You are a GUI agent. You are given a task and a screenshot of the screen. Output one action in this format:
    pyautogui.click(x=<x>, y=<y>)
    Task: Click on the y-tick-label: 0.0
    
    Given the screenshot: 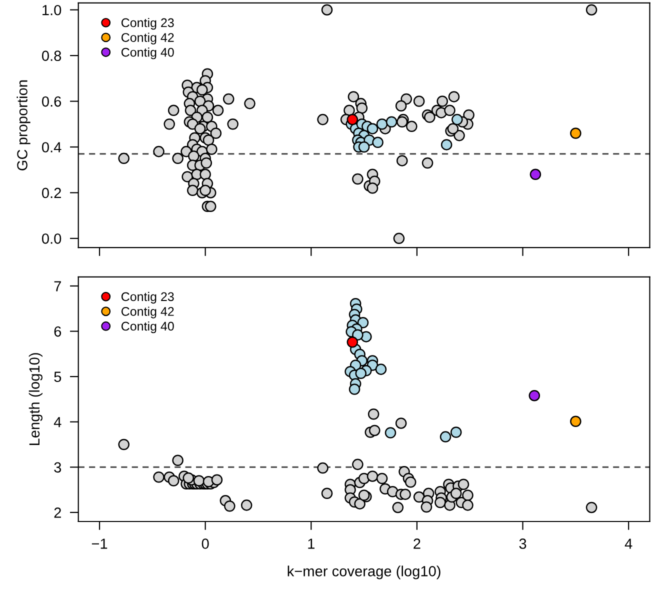 What is the action you would take?
    pyautogui.click(x=52, y=239)
    